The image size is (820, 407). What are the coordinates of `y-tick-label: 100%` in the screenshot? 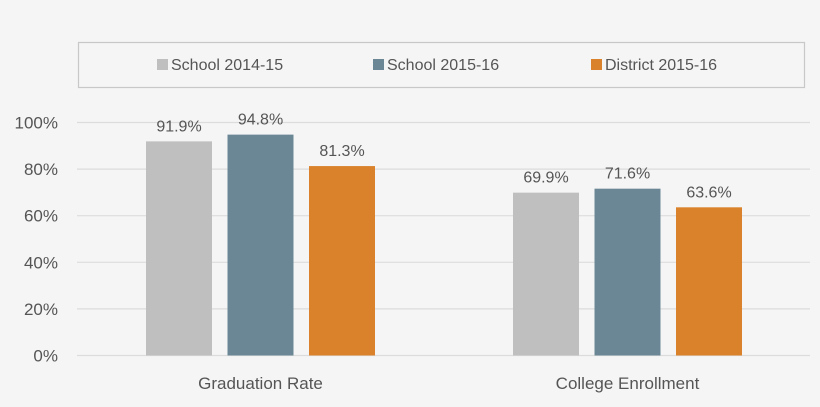 It's located at (36, 123).